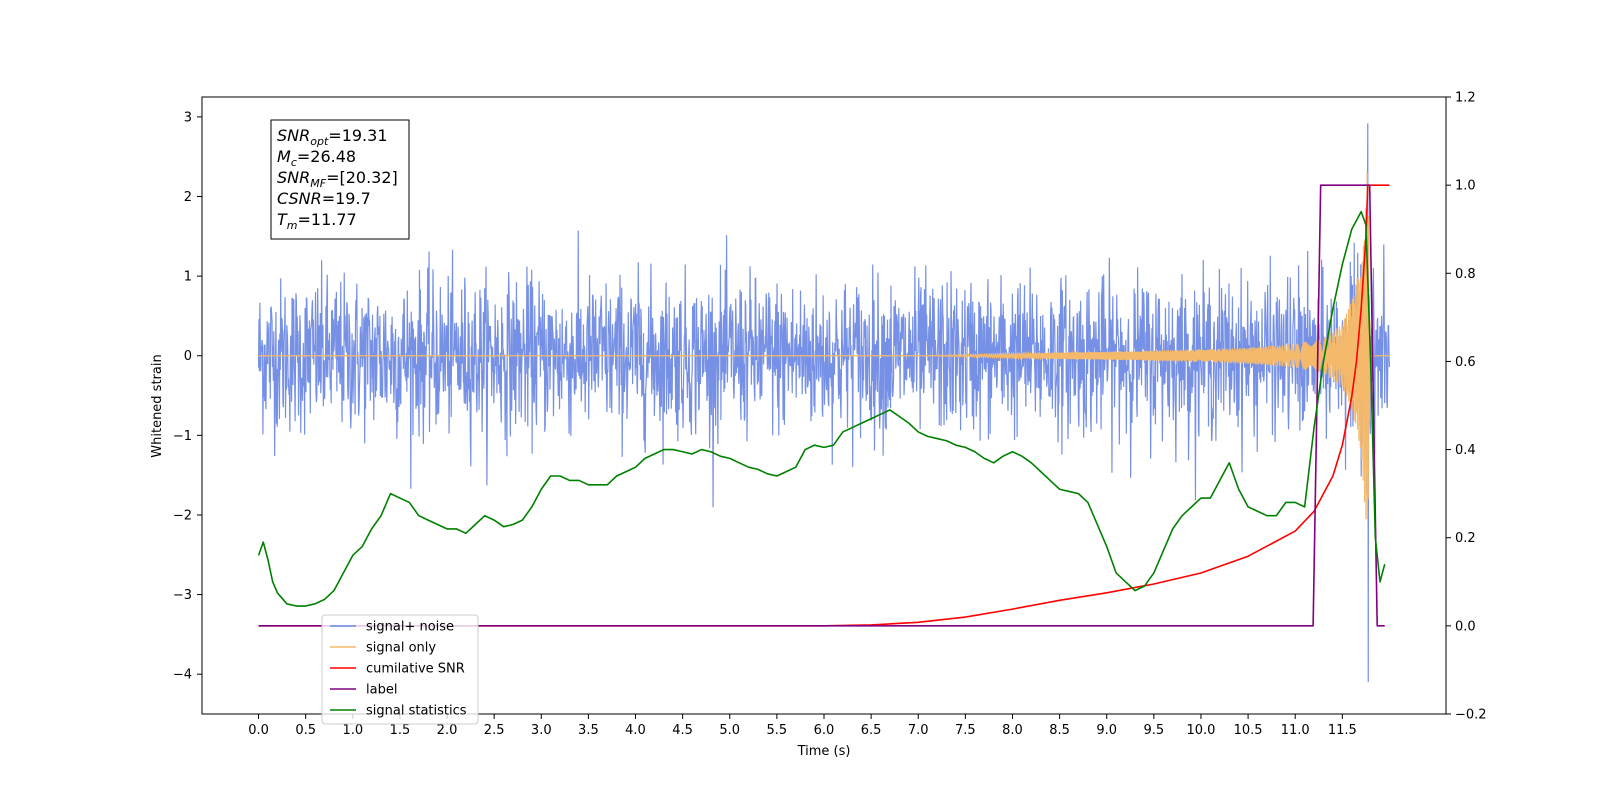 This screenshot has height=800, width=1600. I want to click on info-line: Mc=26.48, so click(316, 158).